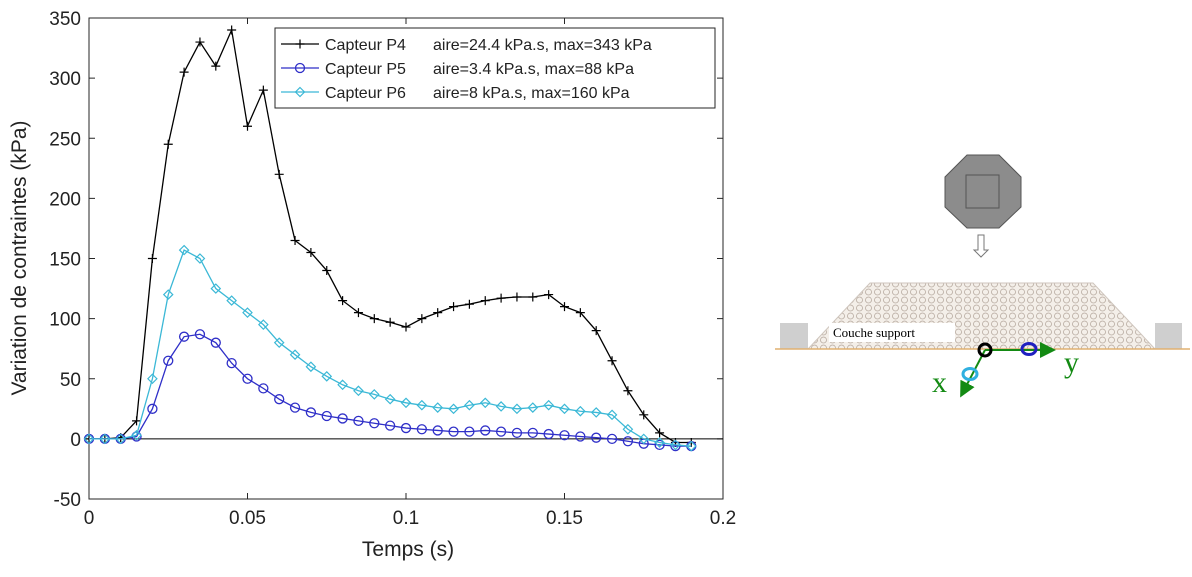  What do you see at coordinates (723, 518) in the screenshot?
I see `x-tick-label: 0.2` at bounding box center [723, 518].